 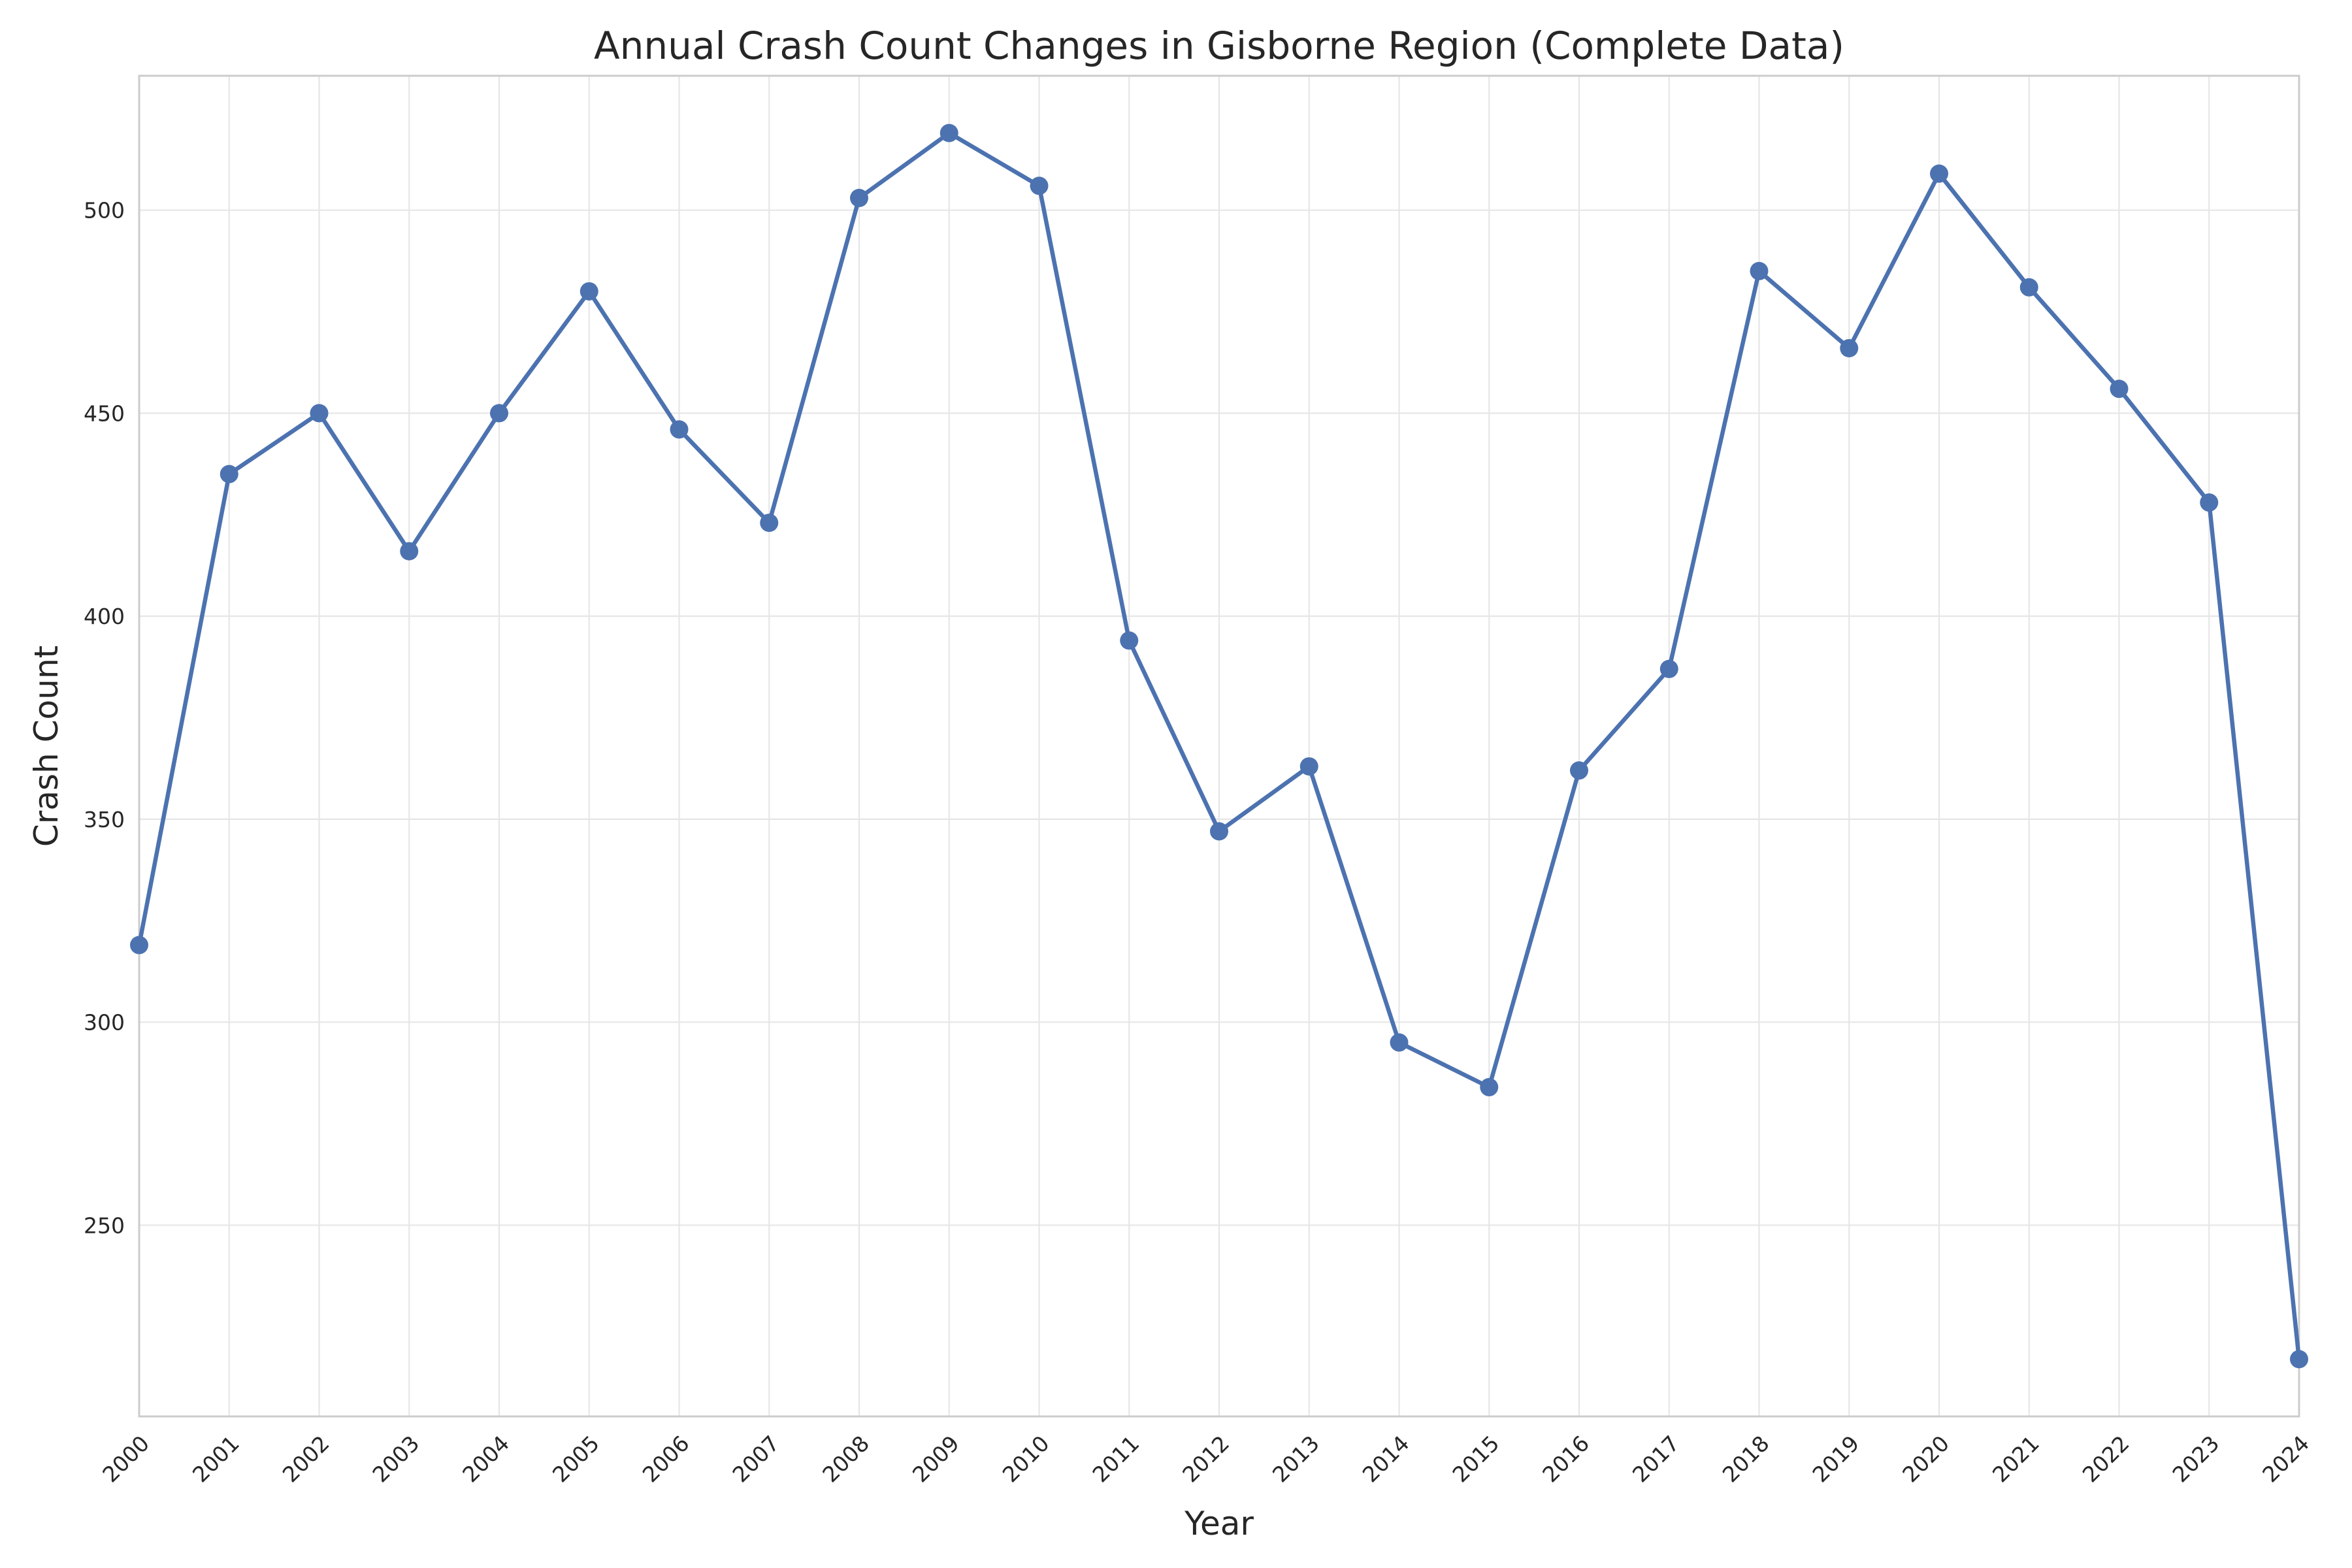 What do you see at coordinates (46, 746) in the screenshot?
I see `y-axis-label: Crash Count` at bounding box center [46, 746].